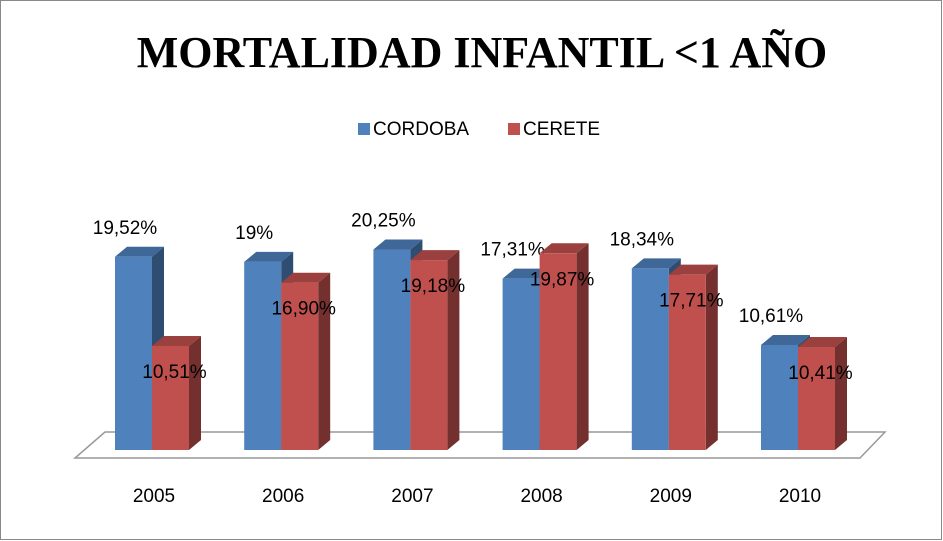  I want to click on value-label: 19,52%, so click(125, 228).